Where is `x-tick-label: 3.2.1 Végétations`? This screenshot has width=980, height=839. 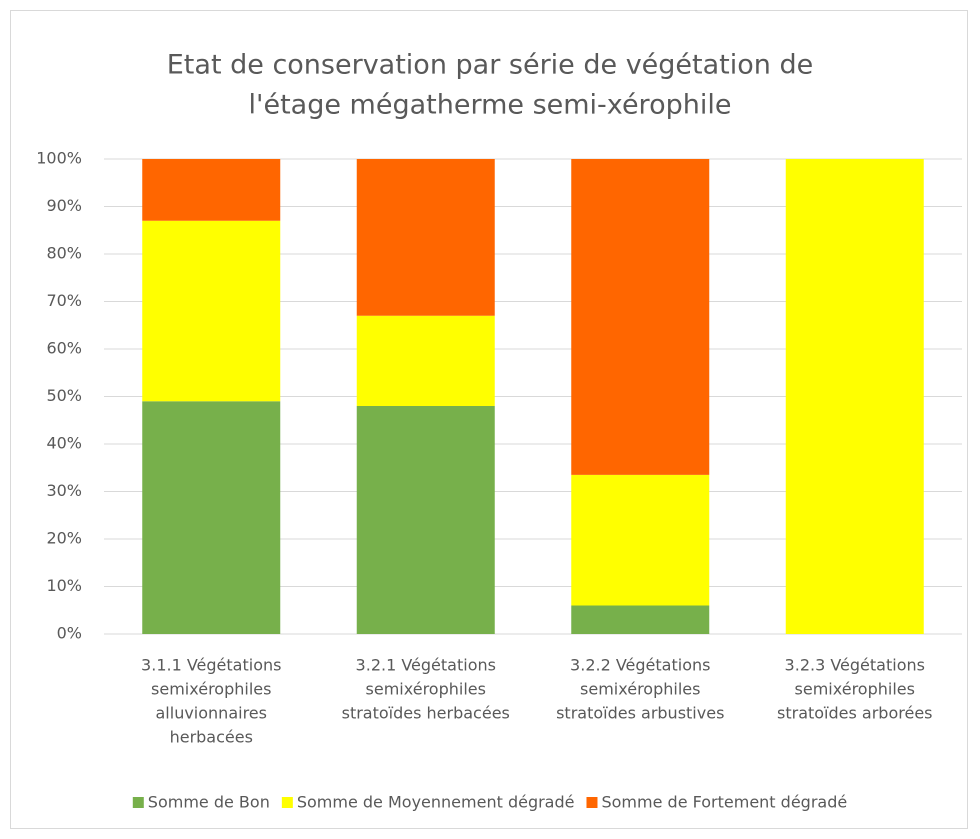 x-tick-label: 3.2.1 Végétations is located at coordinates (426, 665).